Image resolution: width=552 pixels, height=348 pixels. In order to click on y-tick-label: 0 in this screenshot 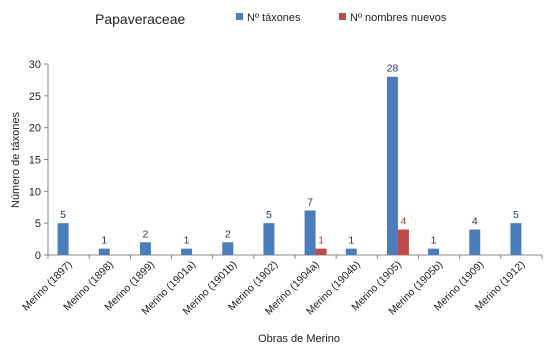, I will do `click(38, 256)`.